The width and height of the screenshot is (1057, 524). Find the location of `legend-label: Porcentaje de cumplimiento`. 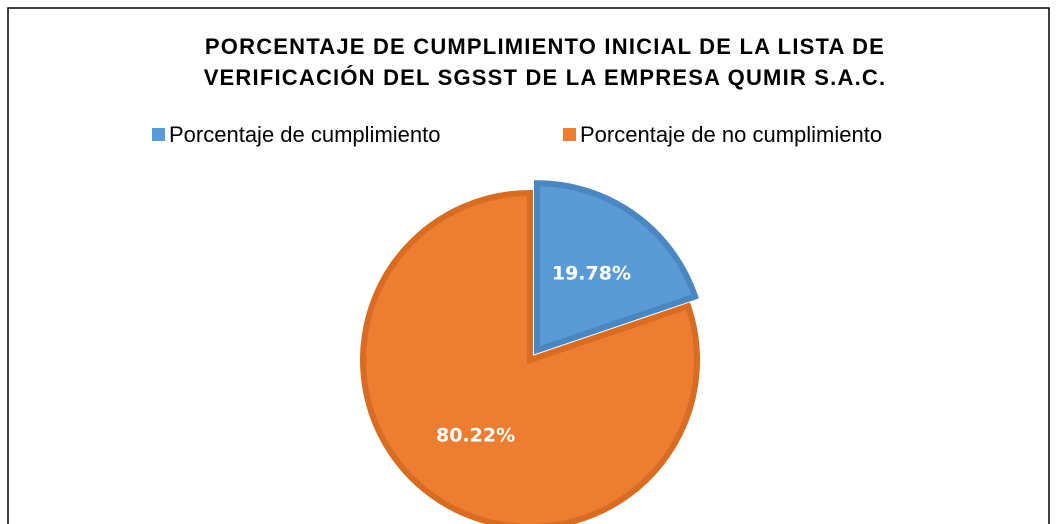

legend-label: Porcentaje de cumplimiento is located at coordinates (304, 134).